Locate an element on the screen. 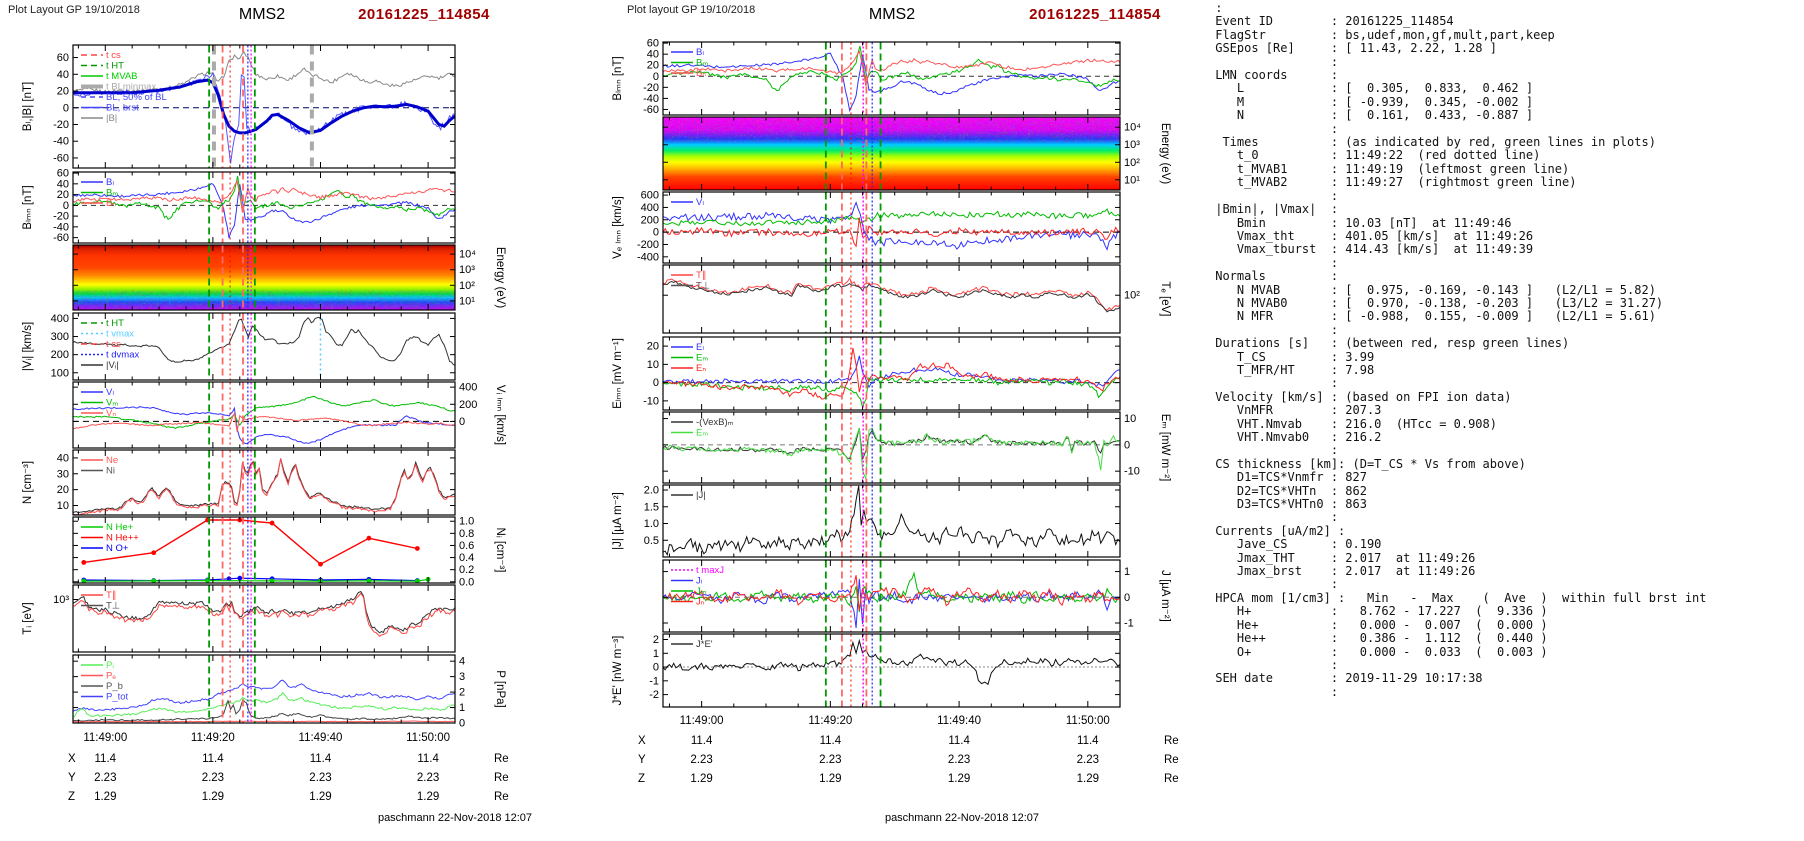 This screenshot has height=841, width=1804. svg-text: -40 is located at coordinates (651, 99).